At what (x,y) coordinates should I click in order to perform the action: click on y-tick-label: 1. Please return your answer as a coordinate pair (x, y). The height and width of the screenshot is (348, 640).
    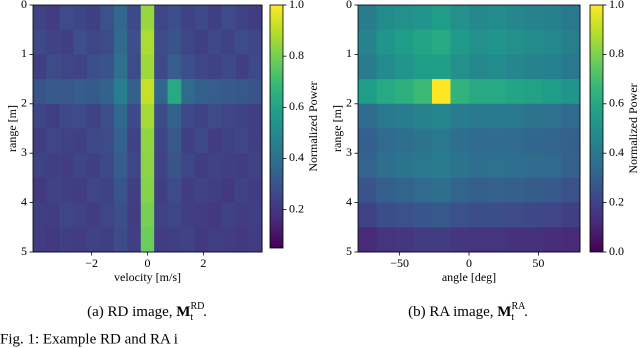
    Looking at the image, I should click on (349, 53).